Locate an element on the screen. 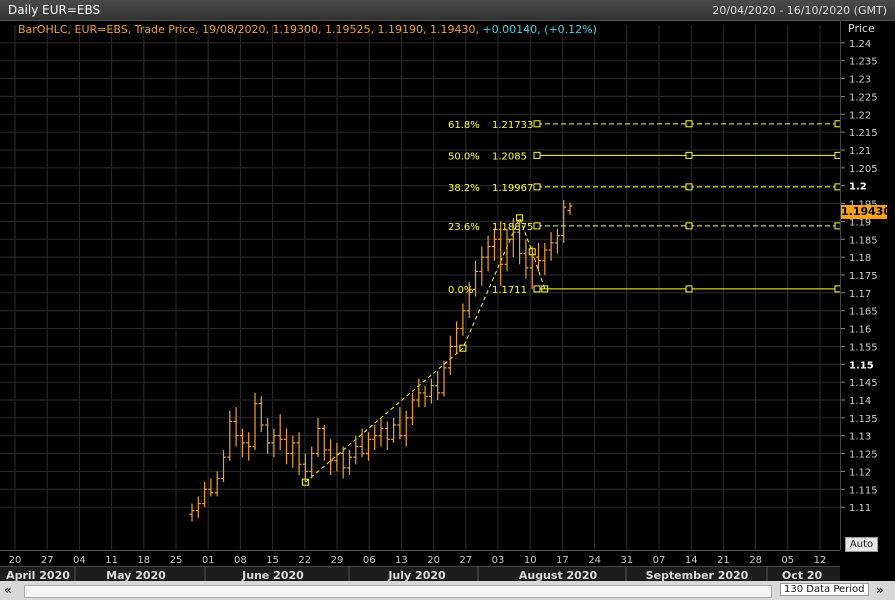  y-tick-label: 1.24 is located at coordinates (860, 44).